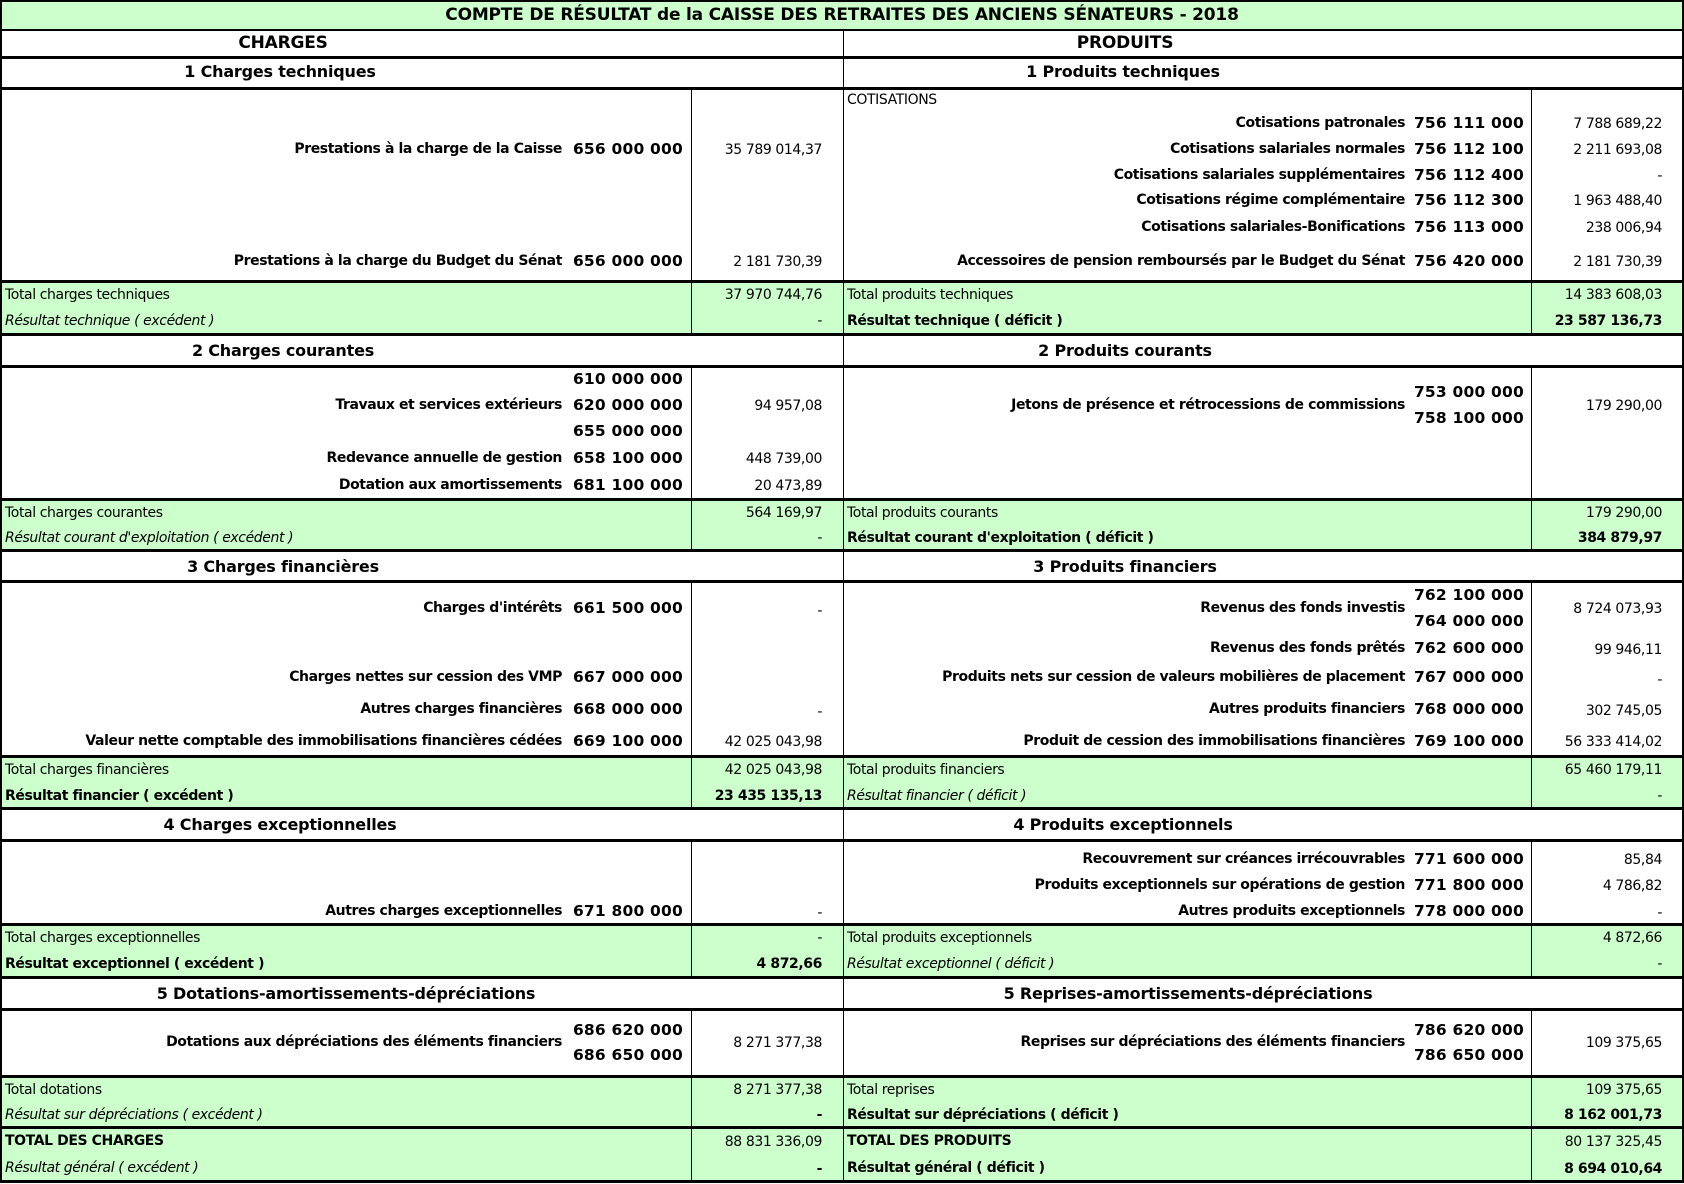  What do you see at coordinates (1125, 43) in the screenshot?
I see `produits-header: PRODUITS` at bounding box center [1125, 43].